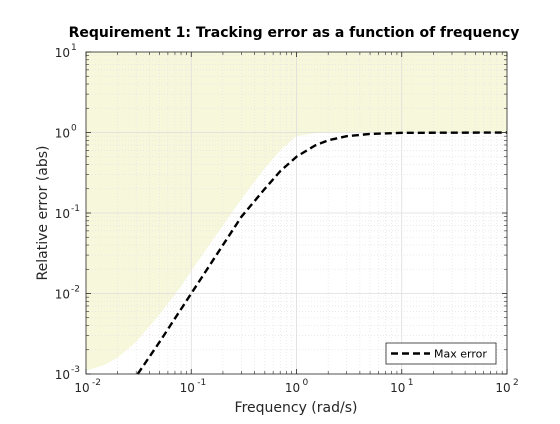 The width and height of the screenshot is (560, 424). I want to click on legend-box, so click(441, 353).